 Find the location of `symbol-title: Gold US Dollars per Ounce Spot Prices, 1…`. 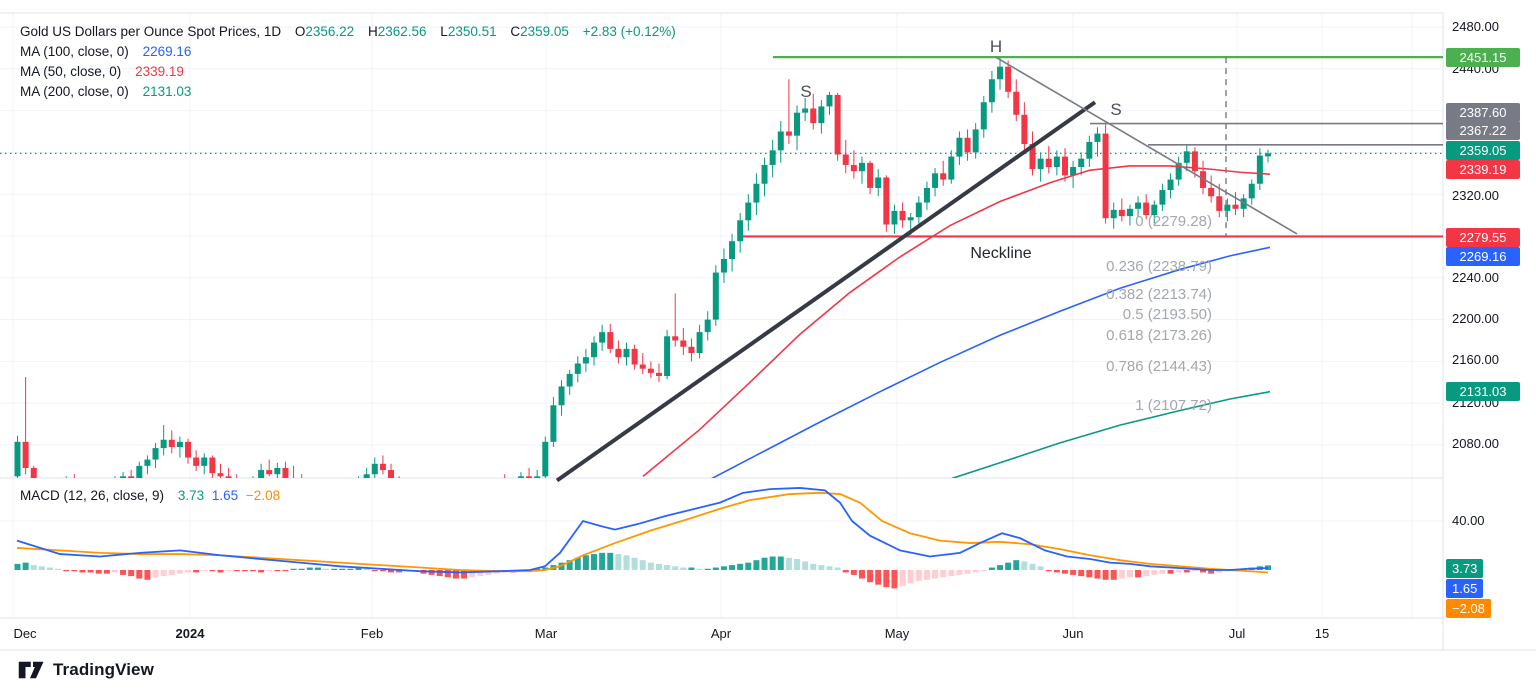

symbol-title: Gold US Dollars per Ounce Spot Prices, 1… is located at coordinates (151, 31).